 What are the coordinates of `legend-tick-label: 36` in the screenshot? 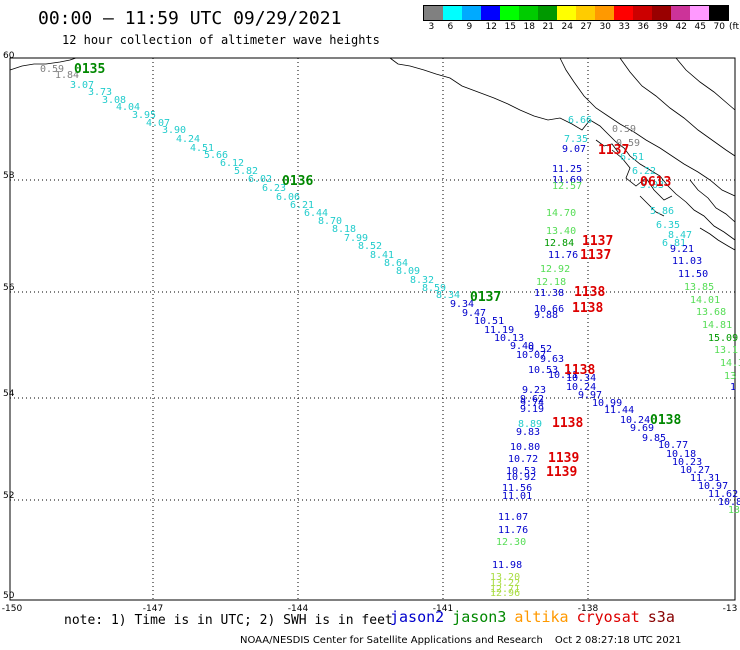 It's located at (643, 27).